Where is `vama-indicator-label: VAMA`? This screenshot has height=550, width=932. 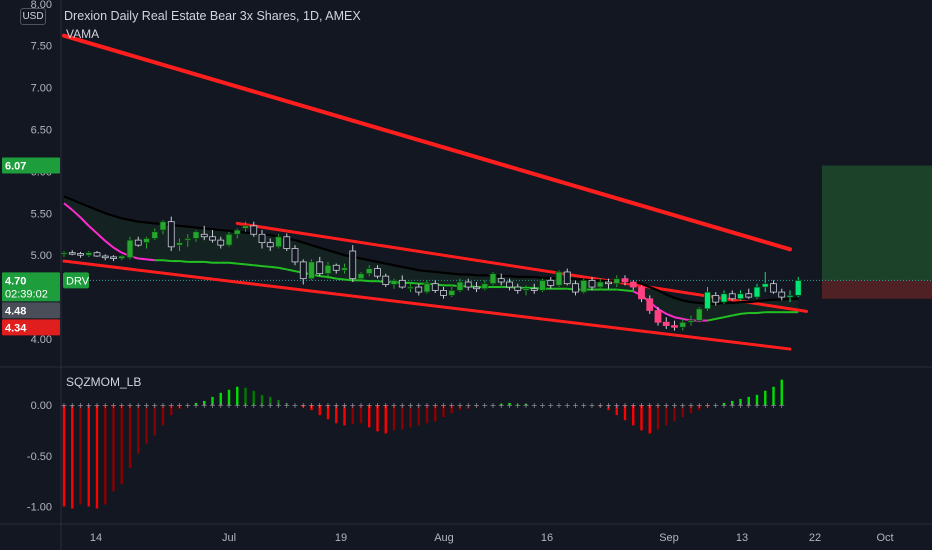 vama-indicator-label: VAMA is located at coordinates (83, 34).